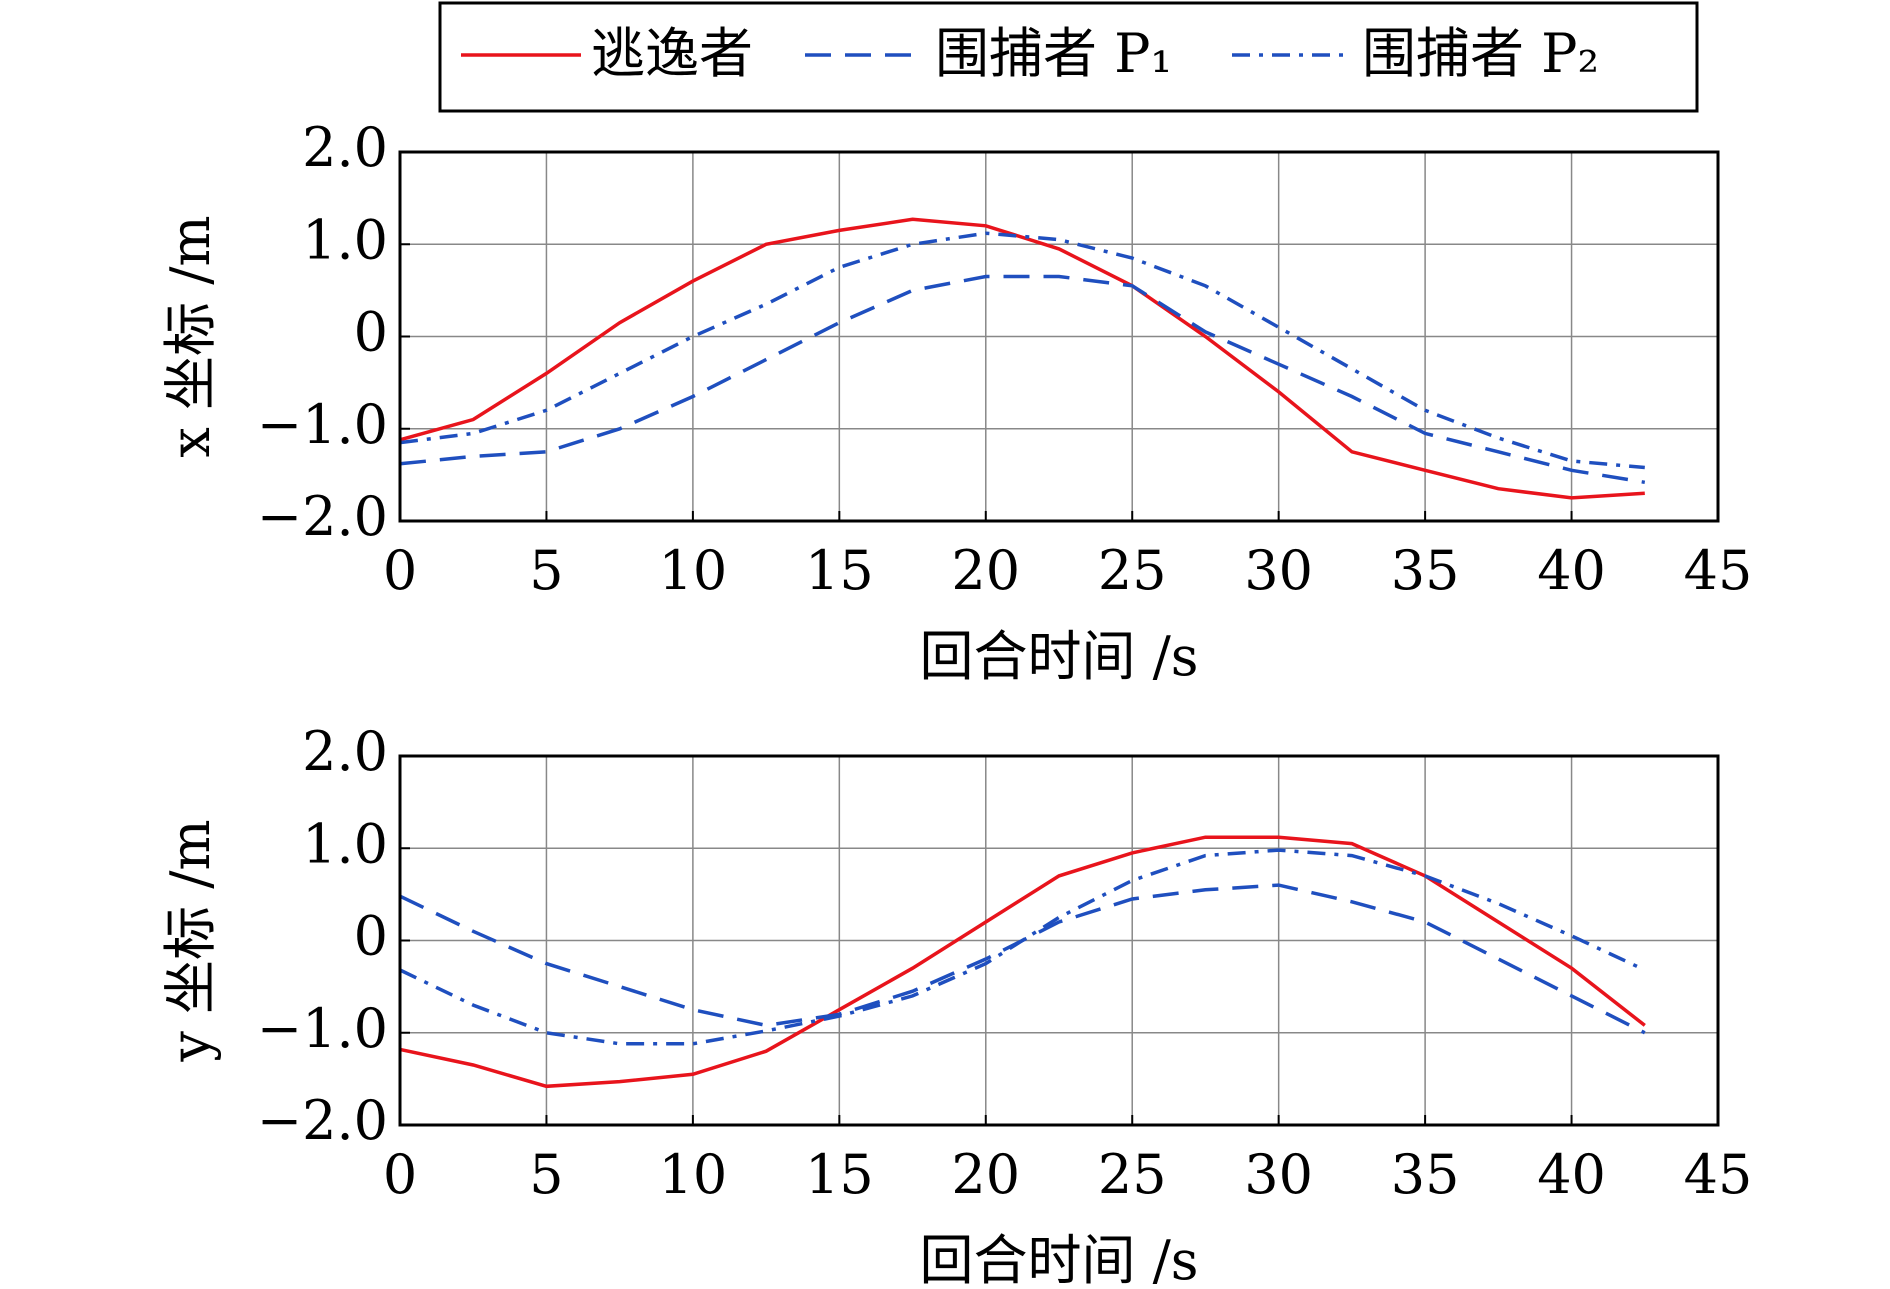 Image resolution: width=1890 pixels, height=1289 pixels. What do you see at coordinates (672, 53) in the screenshot?
I see `legend-label: 逃逸者` at bounding box center [672, 53].